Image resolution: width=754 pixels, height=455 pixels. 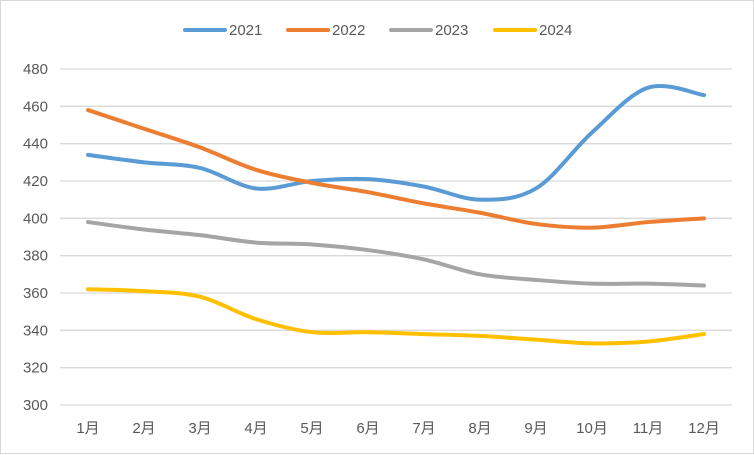 What do you see at coordinates (35, 256) in the screenshot?
I see `y-tick-label: 380` at bounding box center [35, 256].